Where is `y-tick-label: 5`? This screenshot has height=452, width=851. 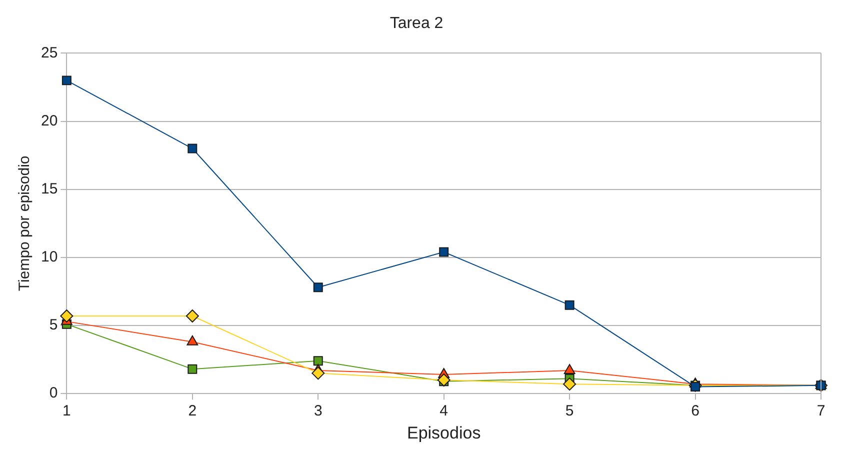
y-tick-label: 5 is located at coordinates (53, 325).